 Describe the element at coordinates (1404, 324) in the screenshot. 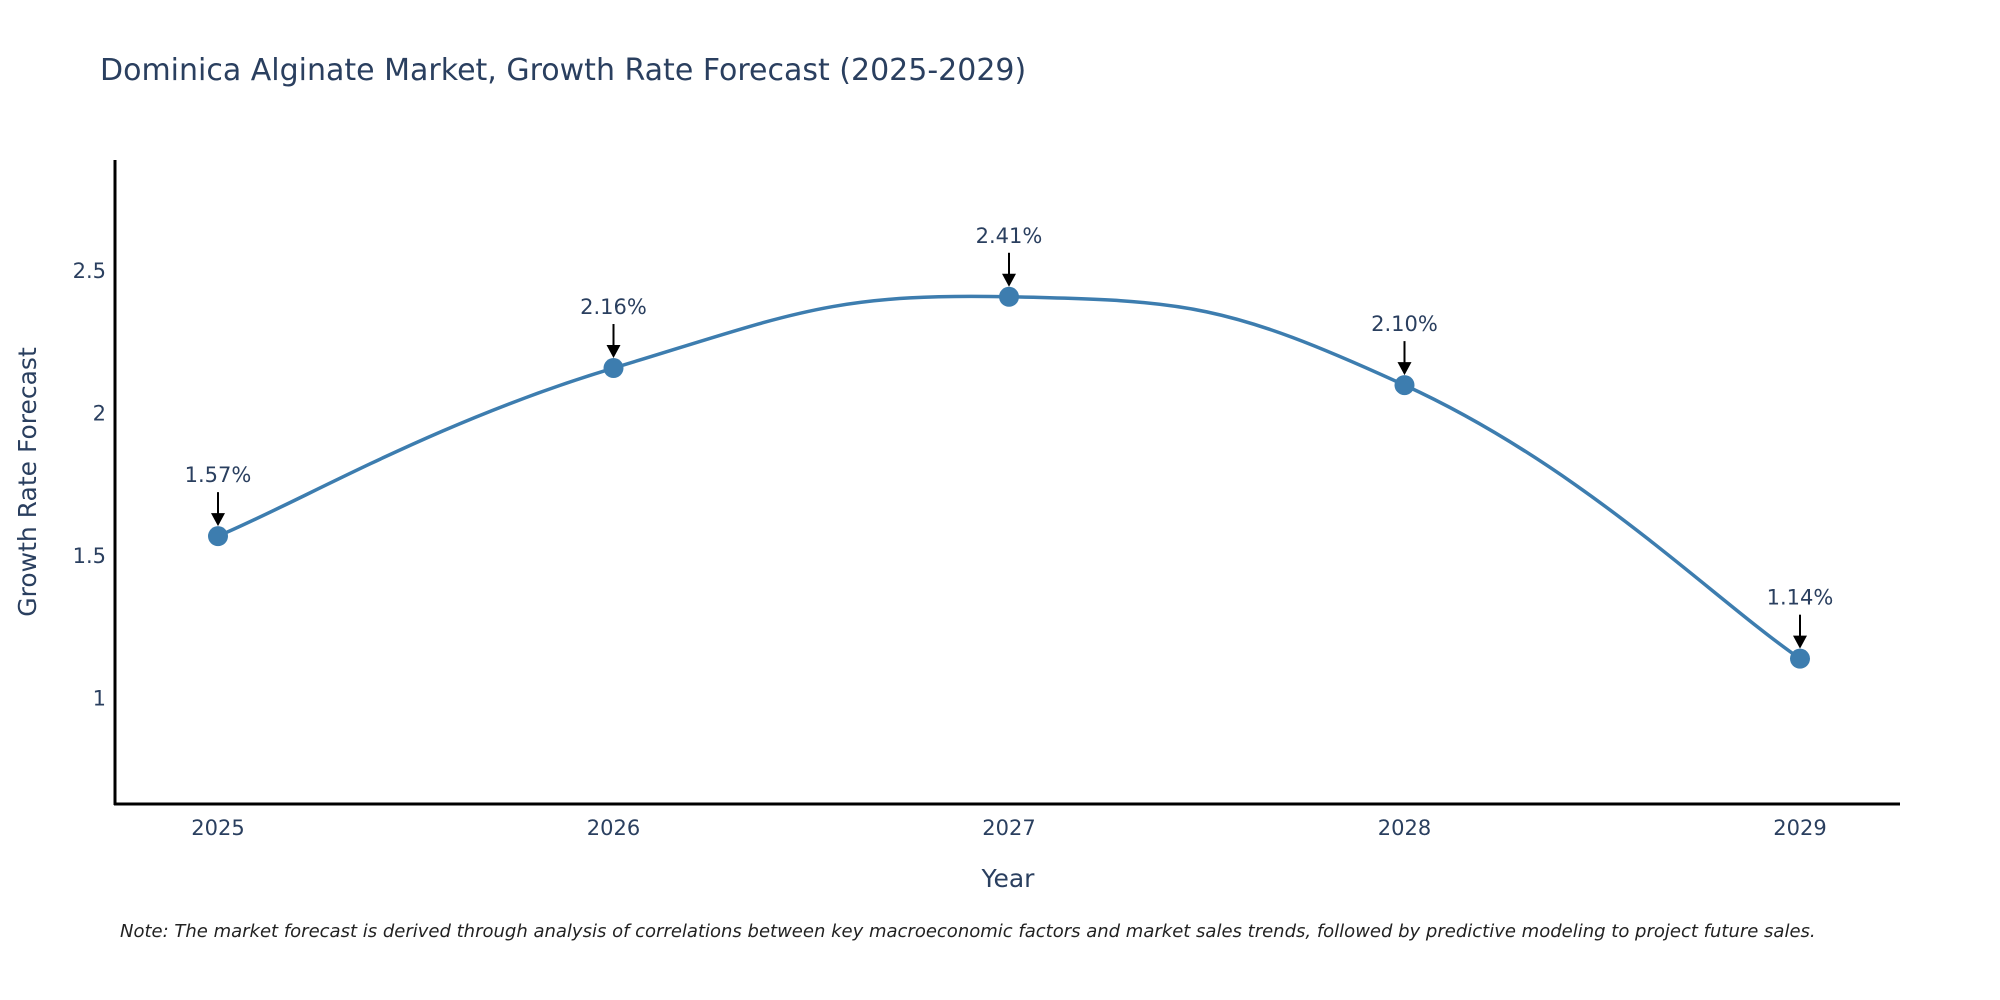

I see `data-label: 2.10%` at that location.